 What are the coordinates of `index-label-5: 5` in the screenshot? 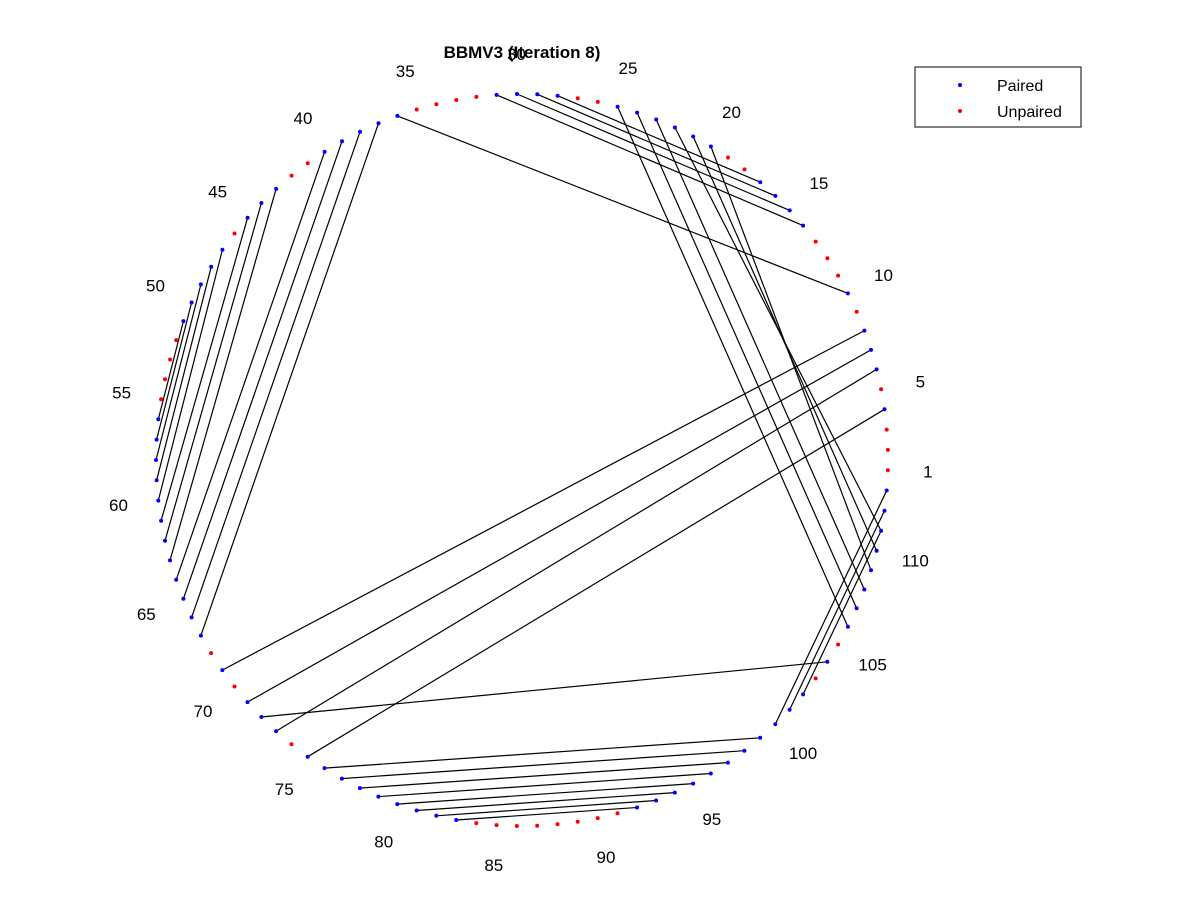 It's located at (920, 382).